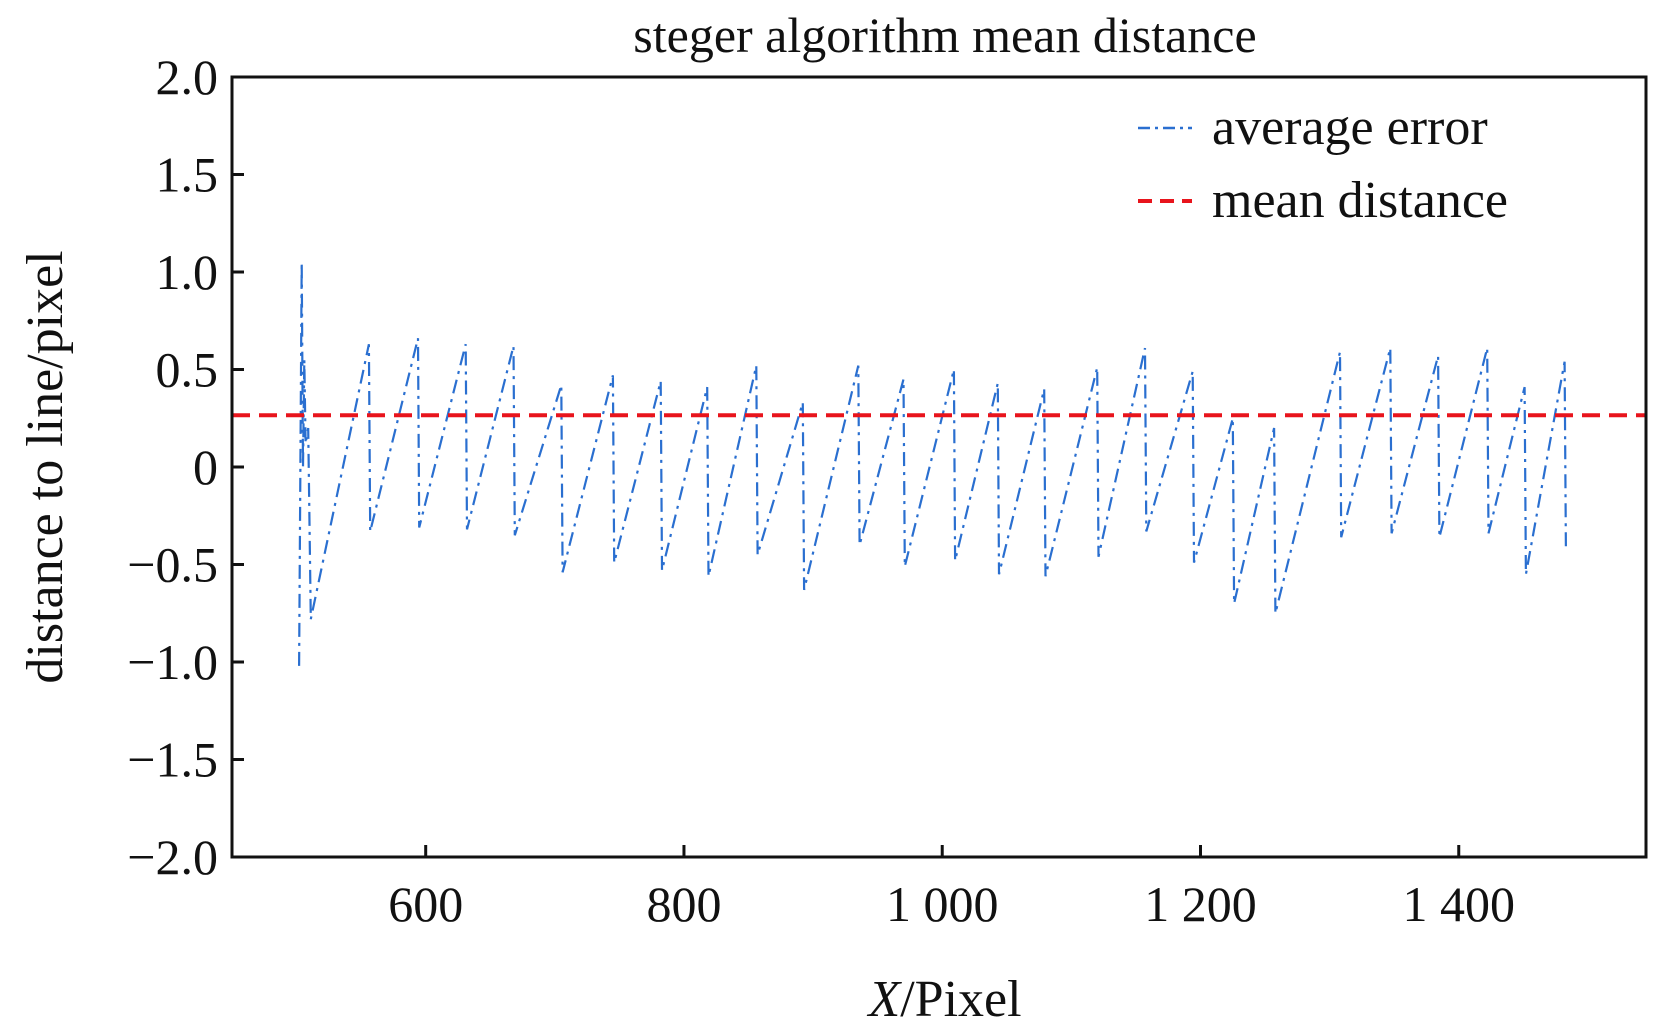 The image size is (1654, 1027). What do you see at coordinates (187, 370) in the screenshot?
I see `y-tick-label: 0.5` at bounding box center [187, 370].